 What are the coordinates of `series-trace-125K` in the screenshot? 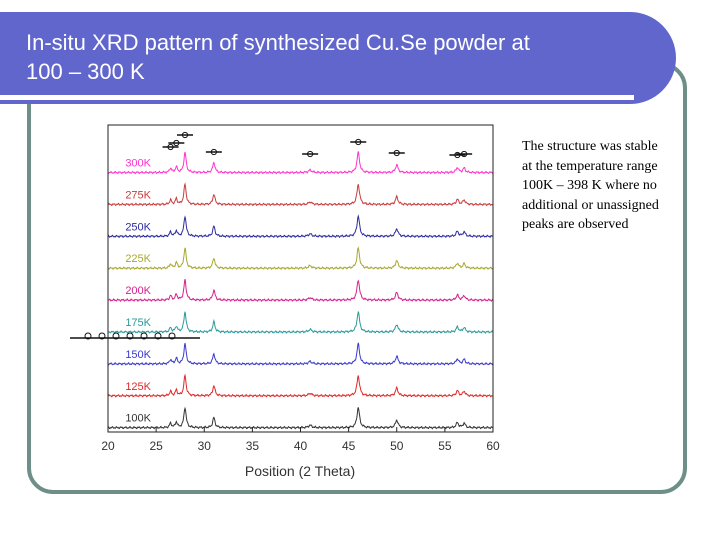 It's located at (300, 385).